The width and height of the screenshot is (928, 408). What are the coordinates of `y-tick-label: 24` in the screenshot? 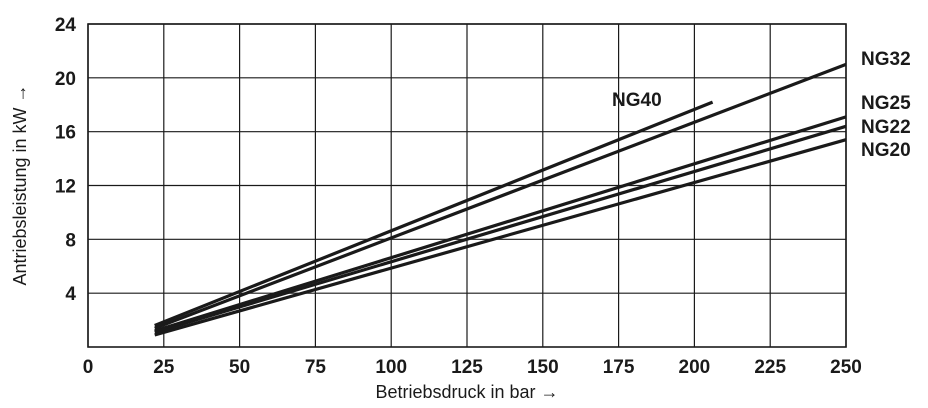 It's located at (66, 25).